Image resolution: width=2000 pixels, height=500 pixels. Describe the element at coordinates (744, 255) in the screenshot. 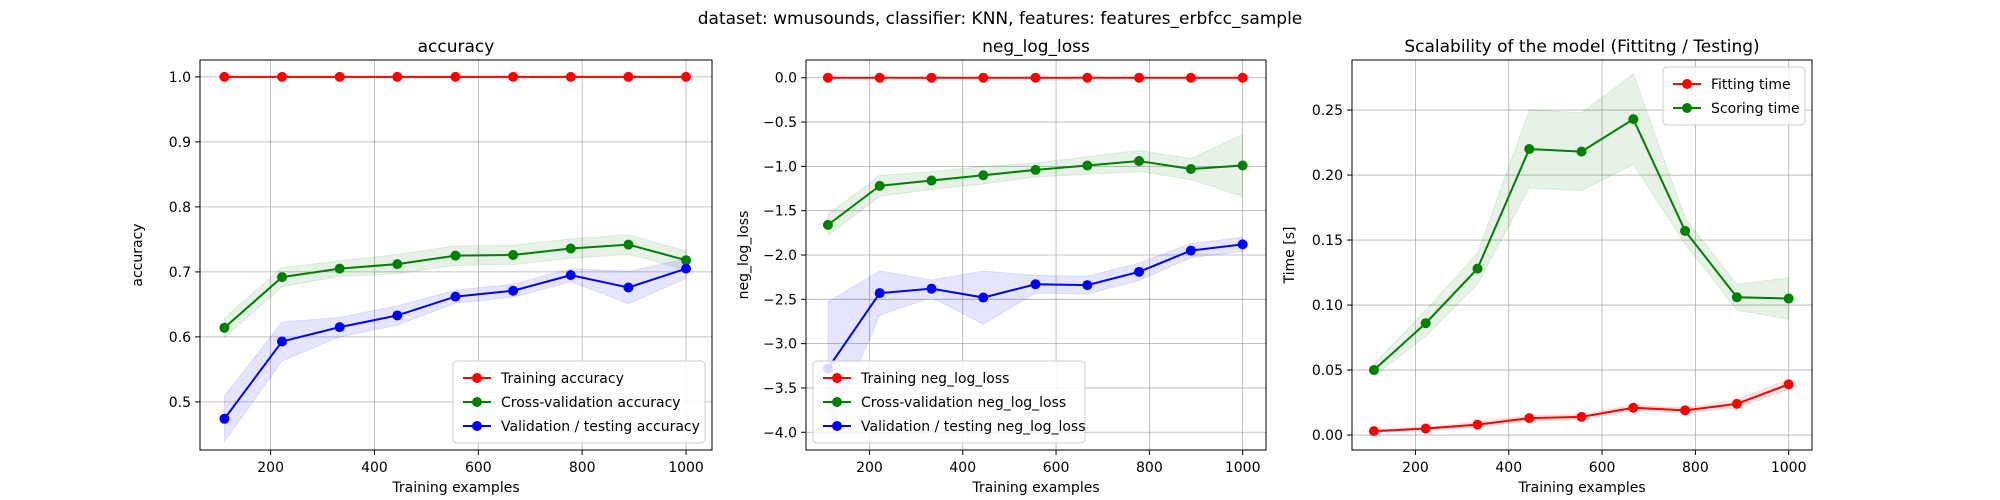

I see `y-axis-label: neg_log_loss` at that location.